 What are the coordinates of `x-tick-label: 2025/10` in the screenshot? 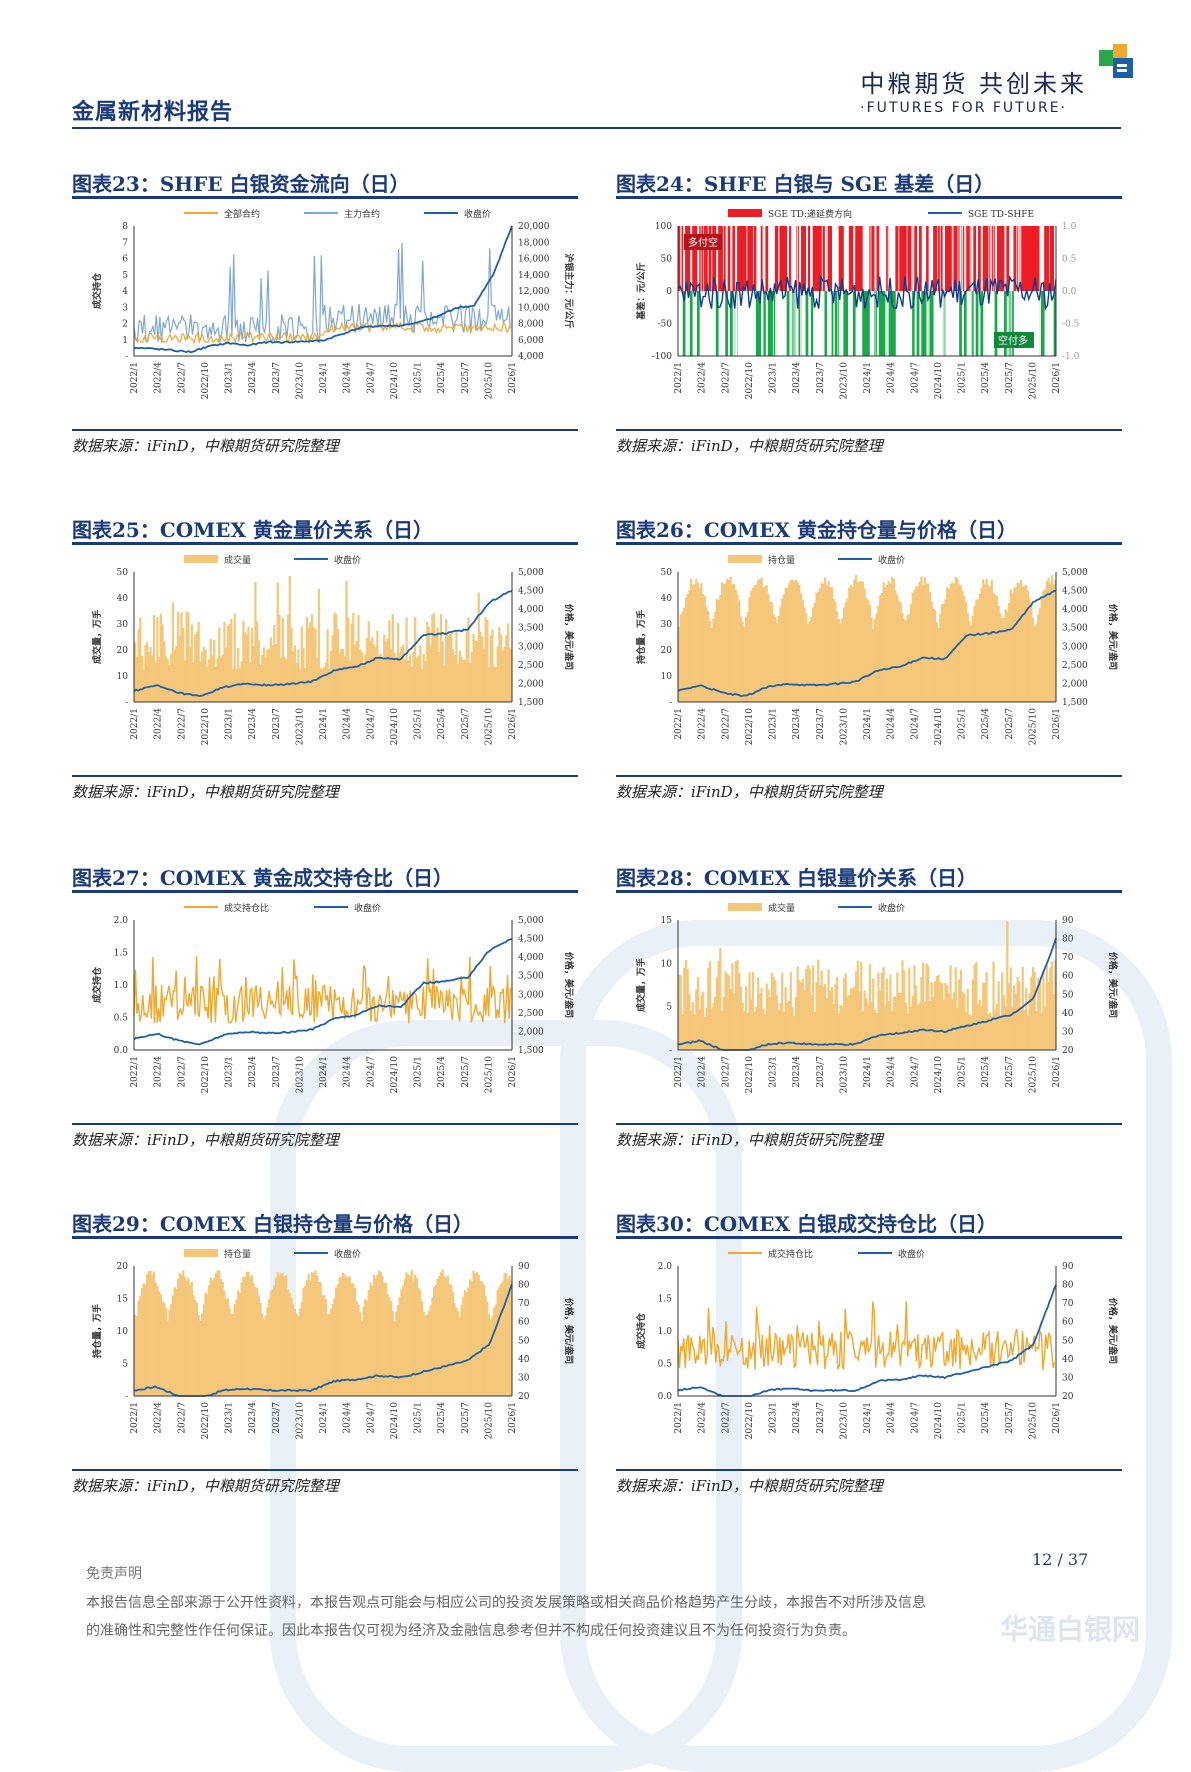 It's located at (1033, 727).